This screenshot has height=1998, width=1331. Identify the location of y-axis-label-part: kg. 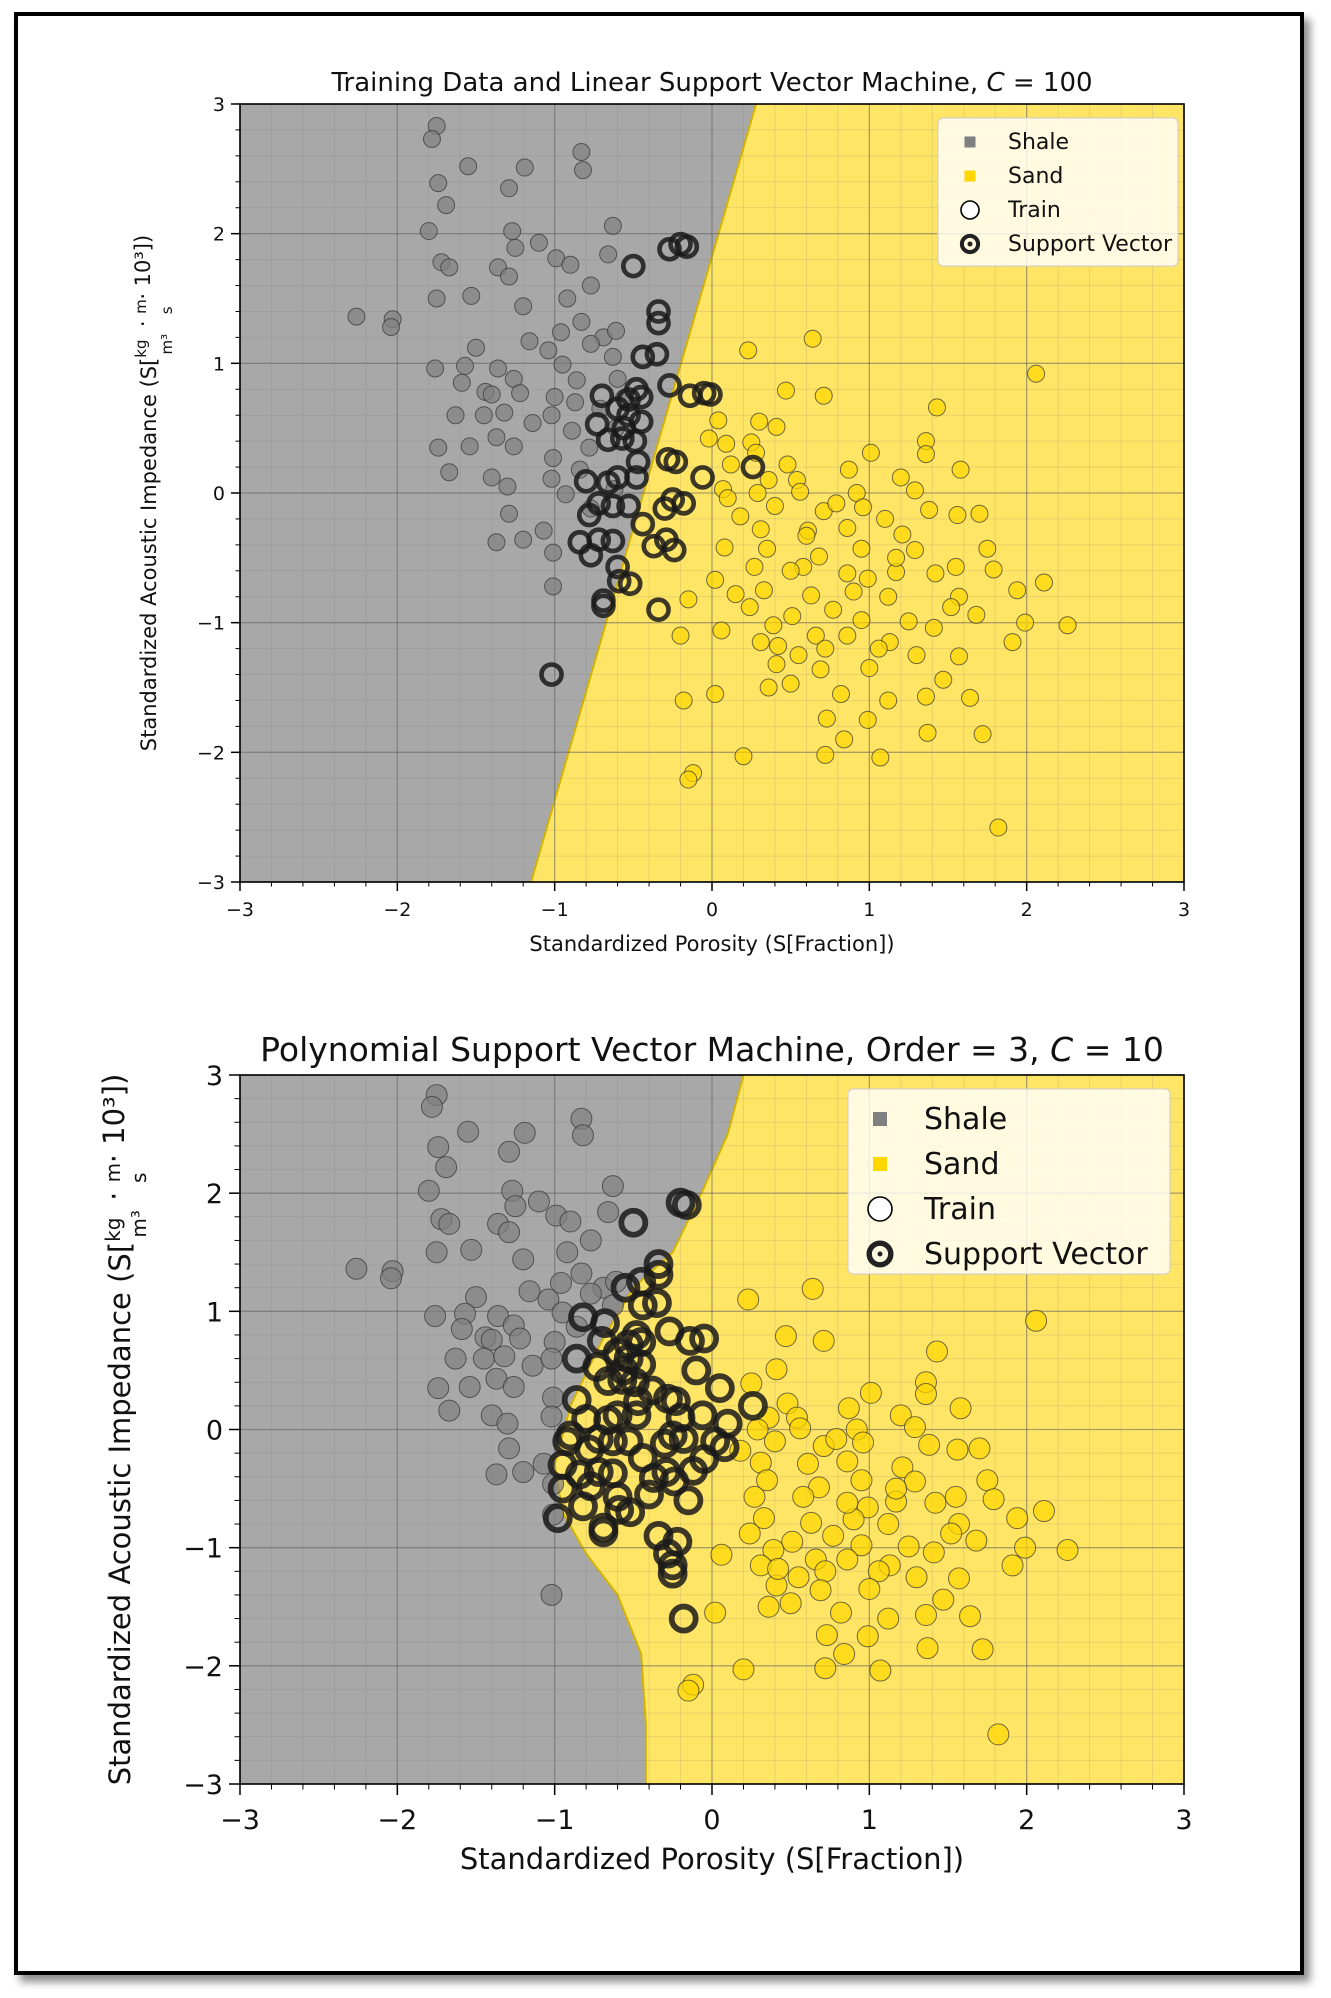
(113, 1230).